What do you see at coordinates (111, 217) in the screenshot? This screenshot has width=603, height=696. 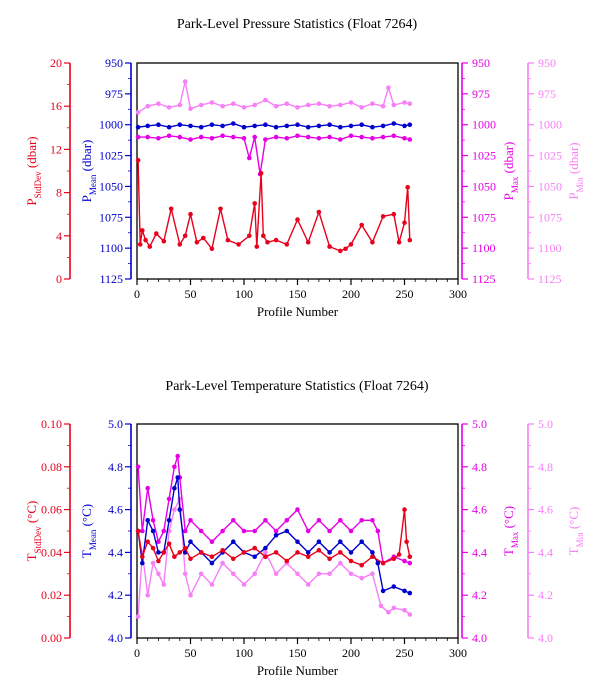 I see `y-tick-label-mean: 1075` at bounding box center [111, 217].